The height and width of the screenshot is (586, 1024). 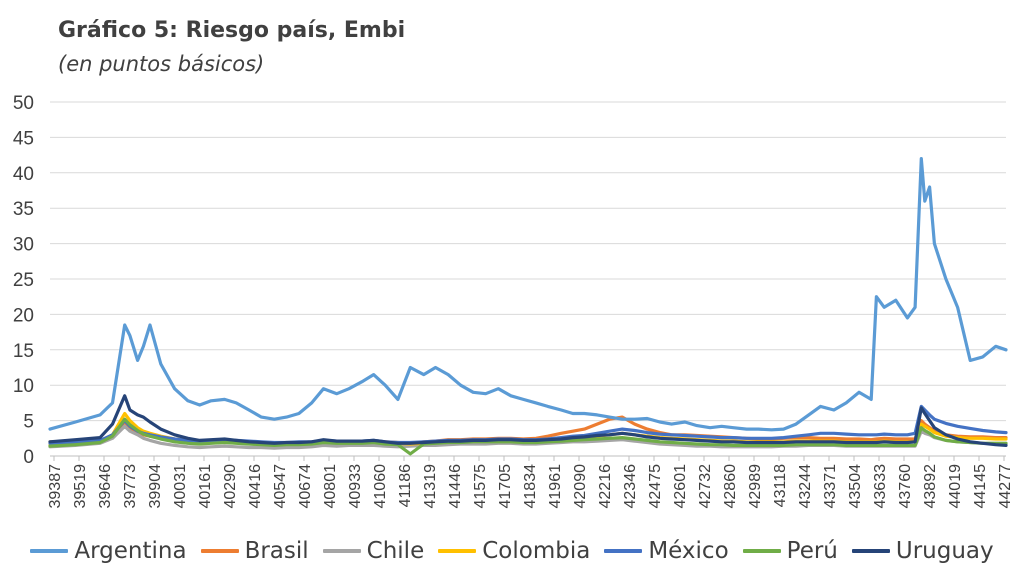 What do you see at coordinates (505, 486) in the screenshot?
I see `x-tick-label: 41705` at bounding box center [505, 486].